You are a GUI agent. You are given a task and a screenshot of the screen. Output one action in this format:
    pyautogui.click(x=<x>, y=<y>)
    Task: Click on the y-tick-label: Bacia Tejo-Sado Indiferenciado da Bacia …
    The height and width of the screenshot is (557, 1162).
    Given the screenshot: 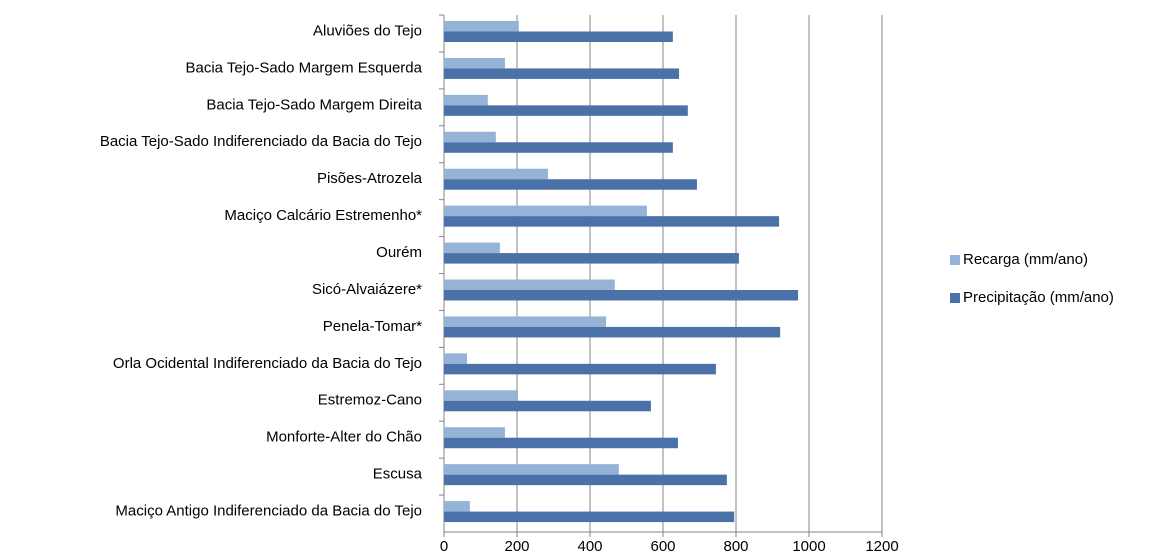 What is the action you would take?
    pyautogui.click(x=261, y=141)
    